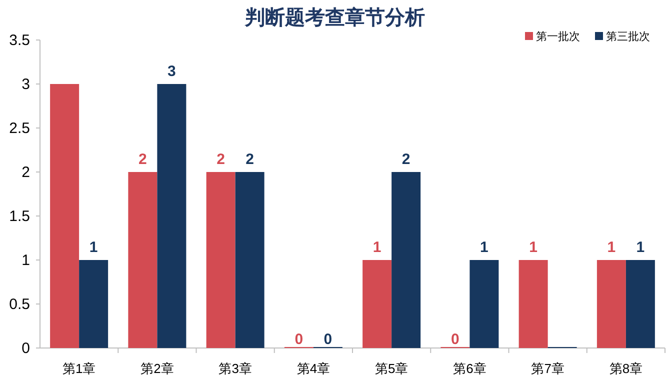 Image resolution: width=670 pixels, height=386 pixels. I want to click on y-tick-label: 0, so click(26, 348).